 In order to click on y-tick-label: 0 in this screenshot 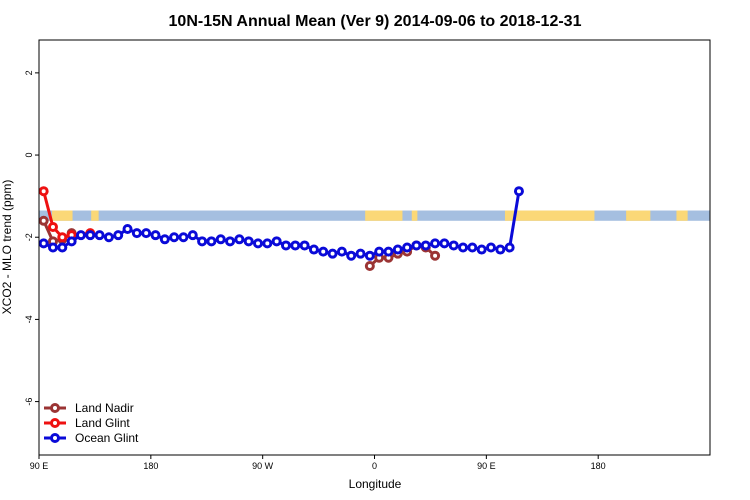, I will do `click(29, 155)`.